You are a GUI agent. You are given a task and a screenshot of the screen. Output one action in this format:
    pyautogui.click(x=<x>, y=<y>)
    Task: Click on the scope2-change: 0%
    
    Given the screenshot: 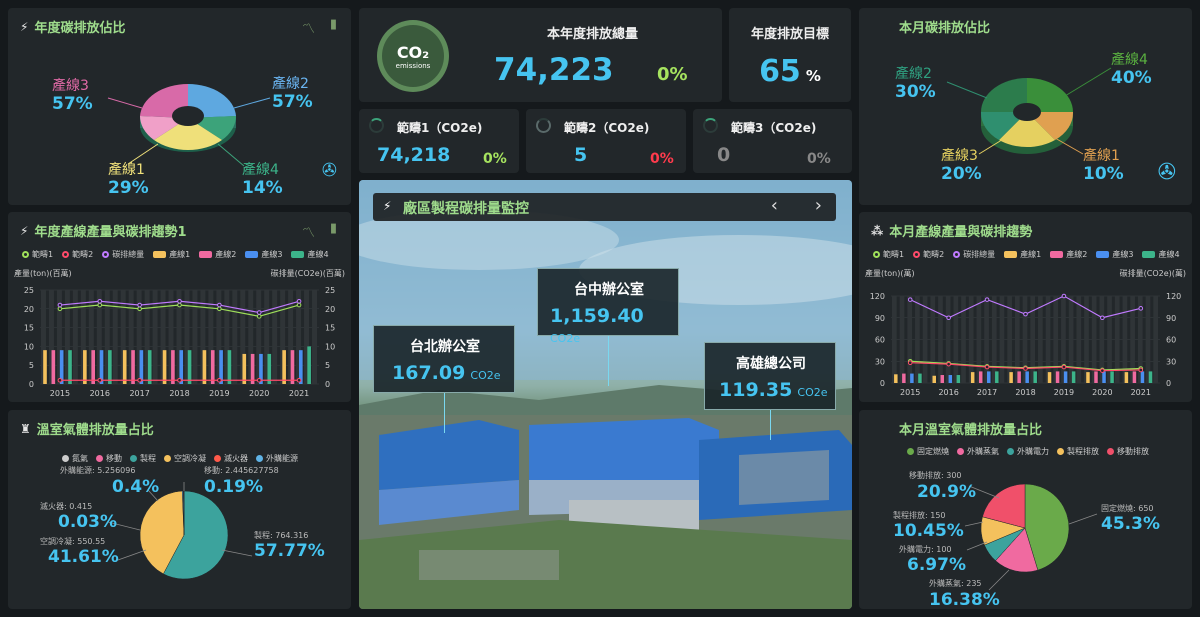 What is the action you would take?
    pyautogui.click(x=662, y=159)
    